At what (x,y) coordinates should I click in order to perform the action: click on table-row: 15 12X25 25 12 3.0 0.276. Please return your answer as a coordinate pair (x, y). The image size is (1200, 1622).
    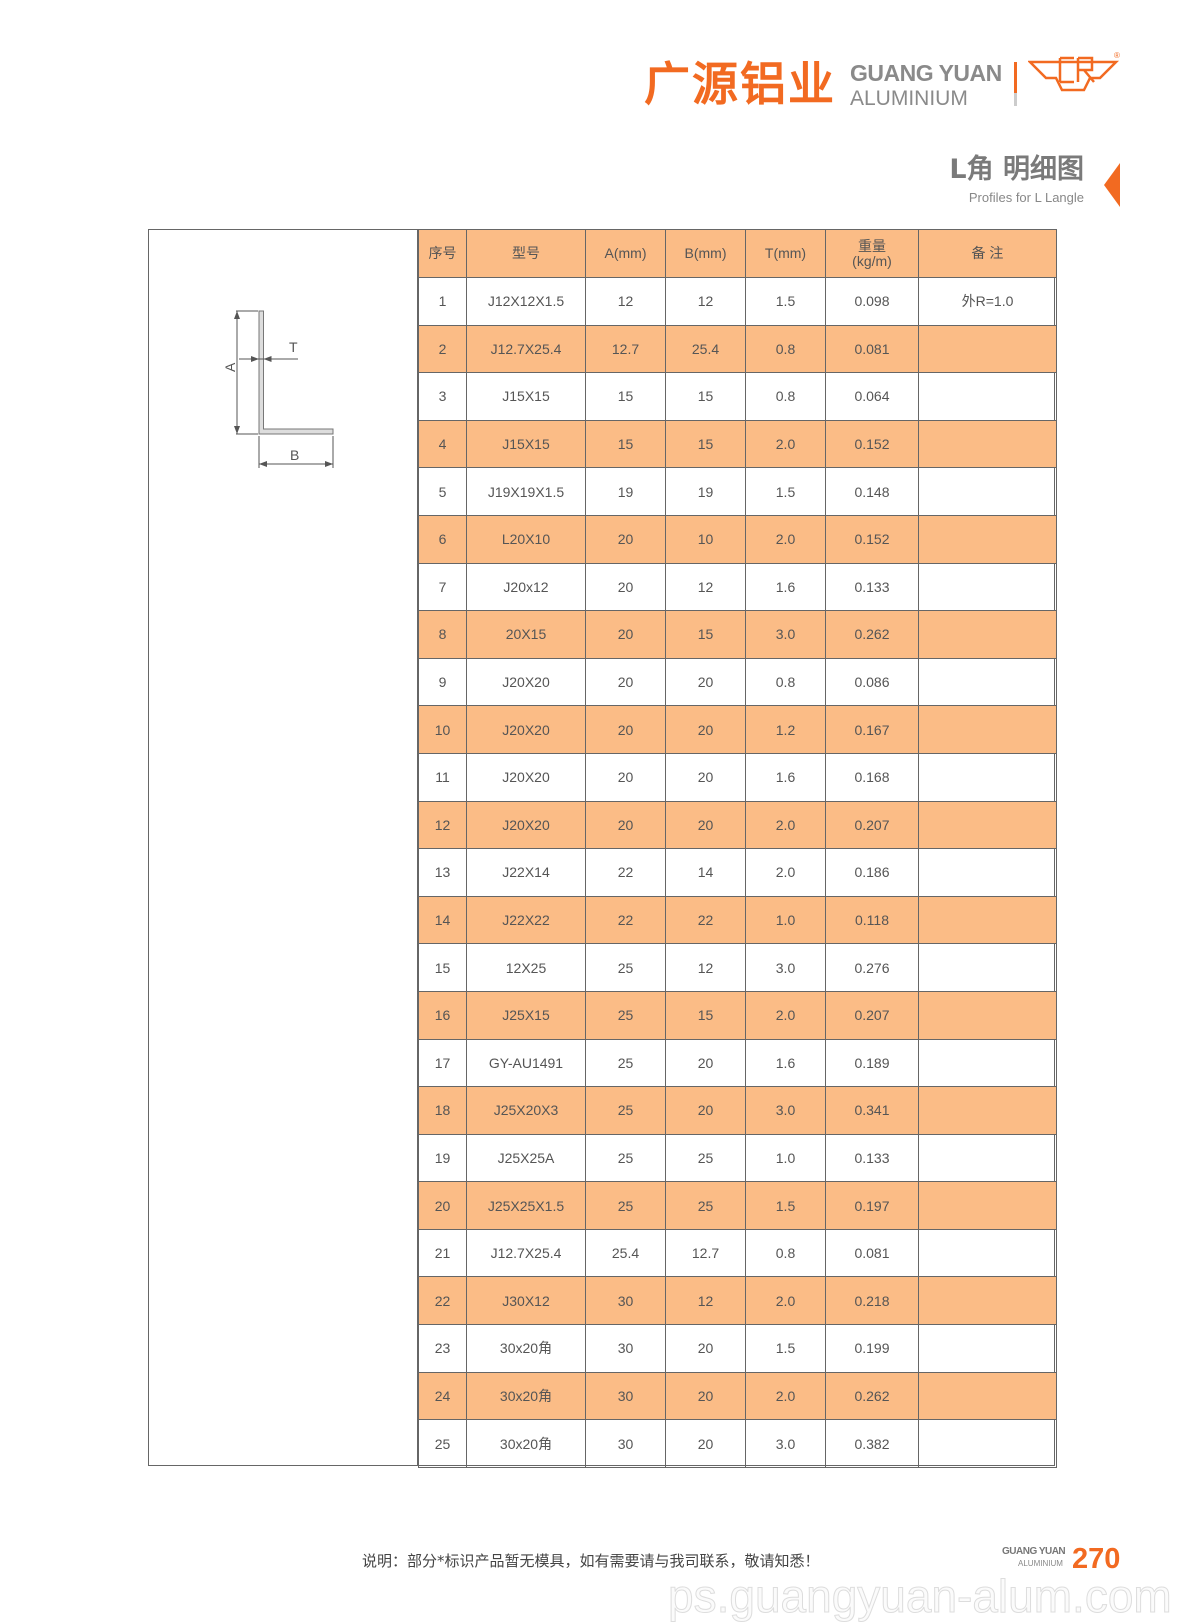
    Looking at the image, I should click on (737, 967).